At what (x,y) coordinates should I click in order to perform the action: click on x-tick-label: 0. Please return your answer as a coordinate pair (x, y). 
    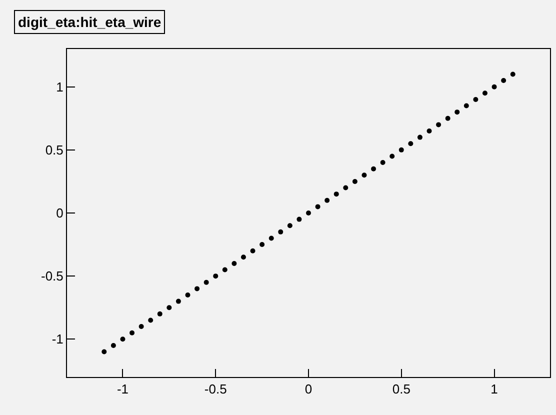
    Looking at the image, I should click on (308, 389).